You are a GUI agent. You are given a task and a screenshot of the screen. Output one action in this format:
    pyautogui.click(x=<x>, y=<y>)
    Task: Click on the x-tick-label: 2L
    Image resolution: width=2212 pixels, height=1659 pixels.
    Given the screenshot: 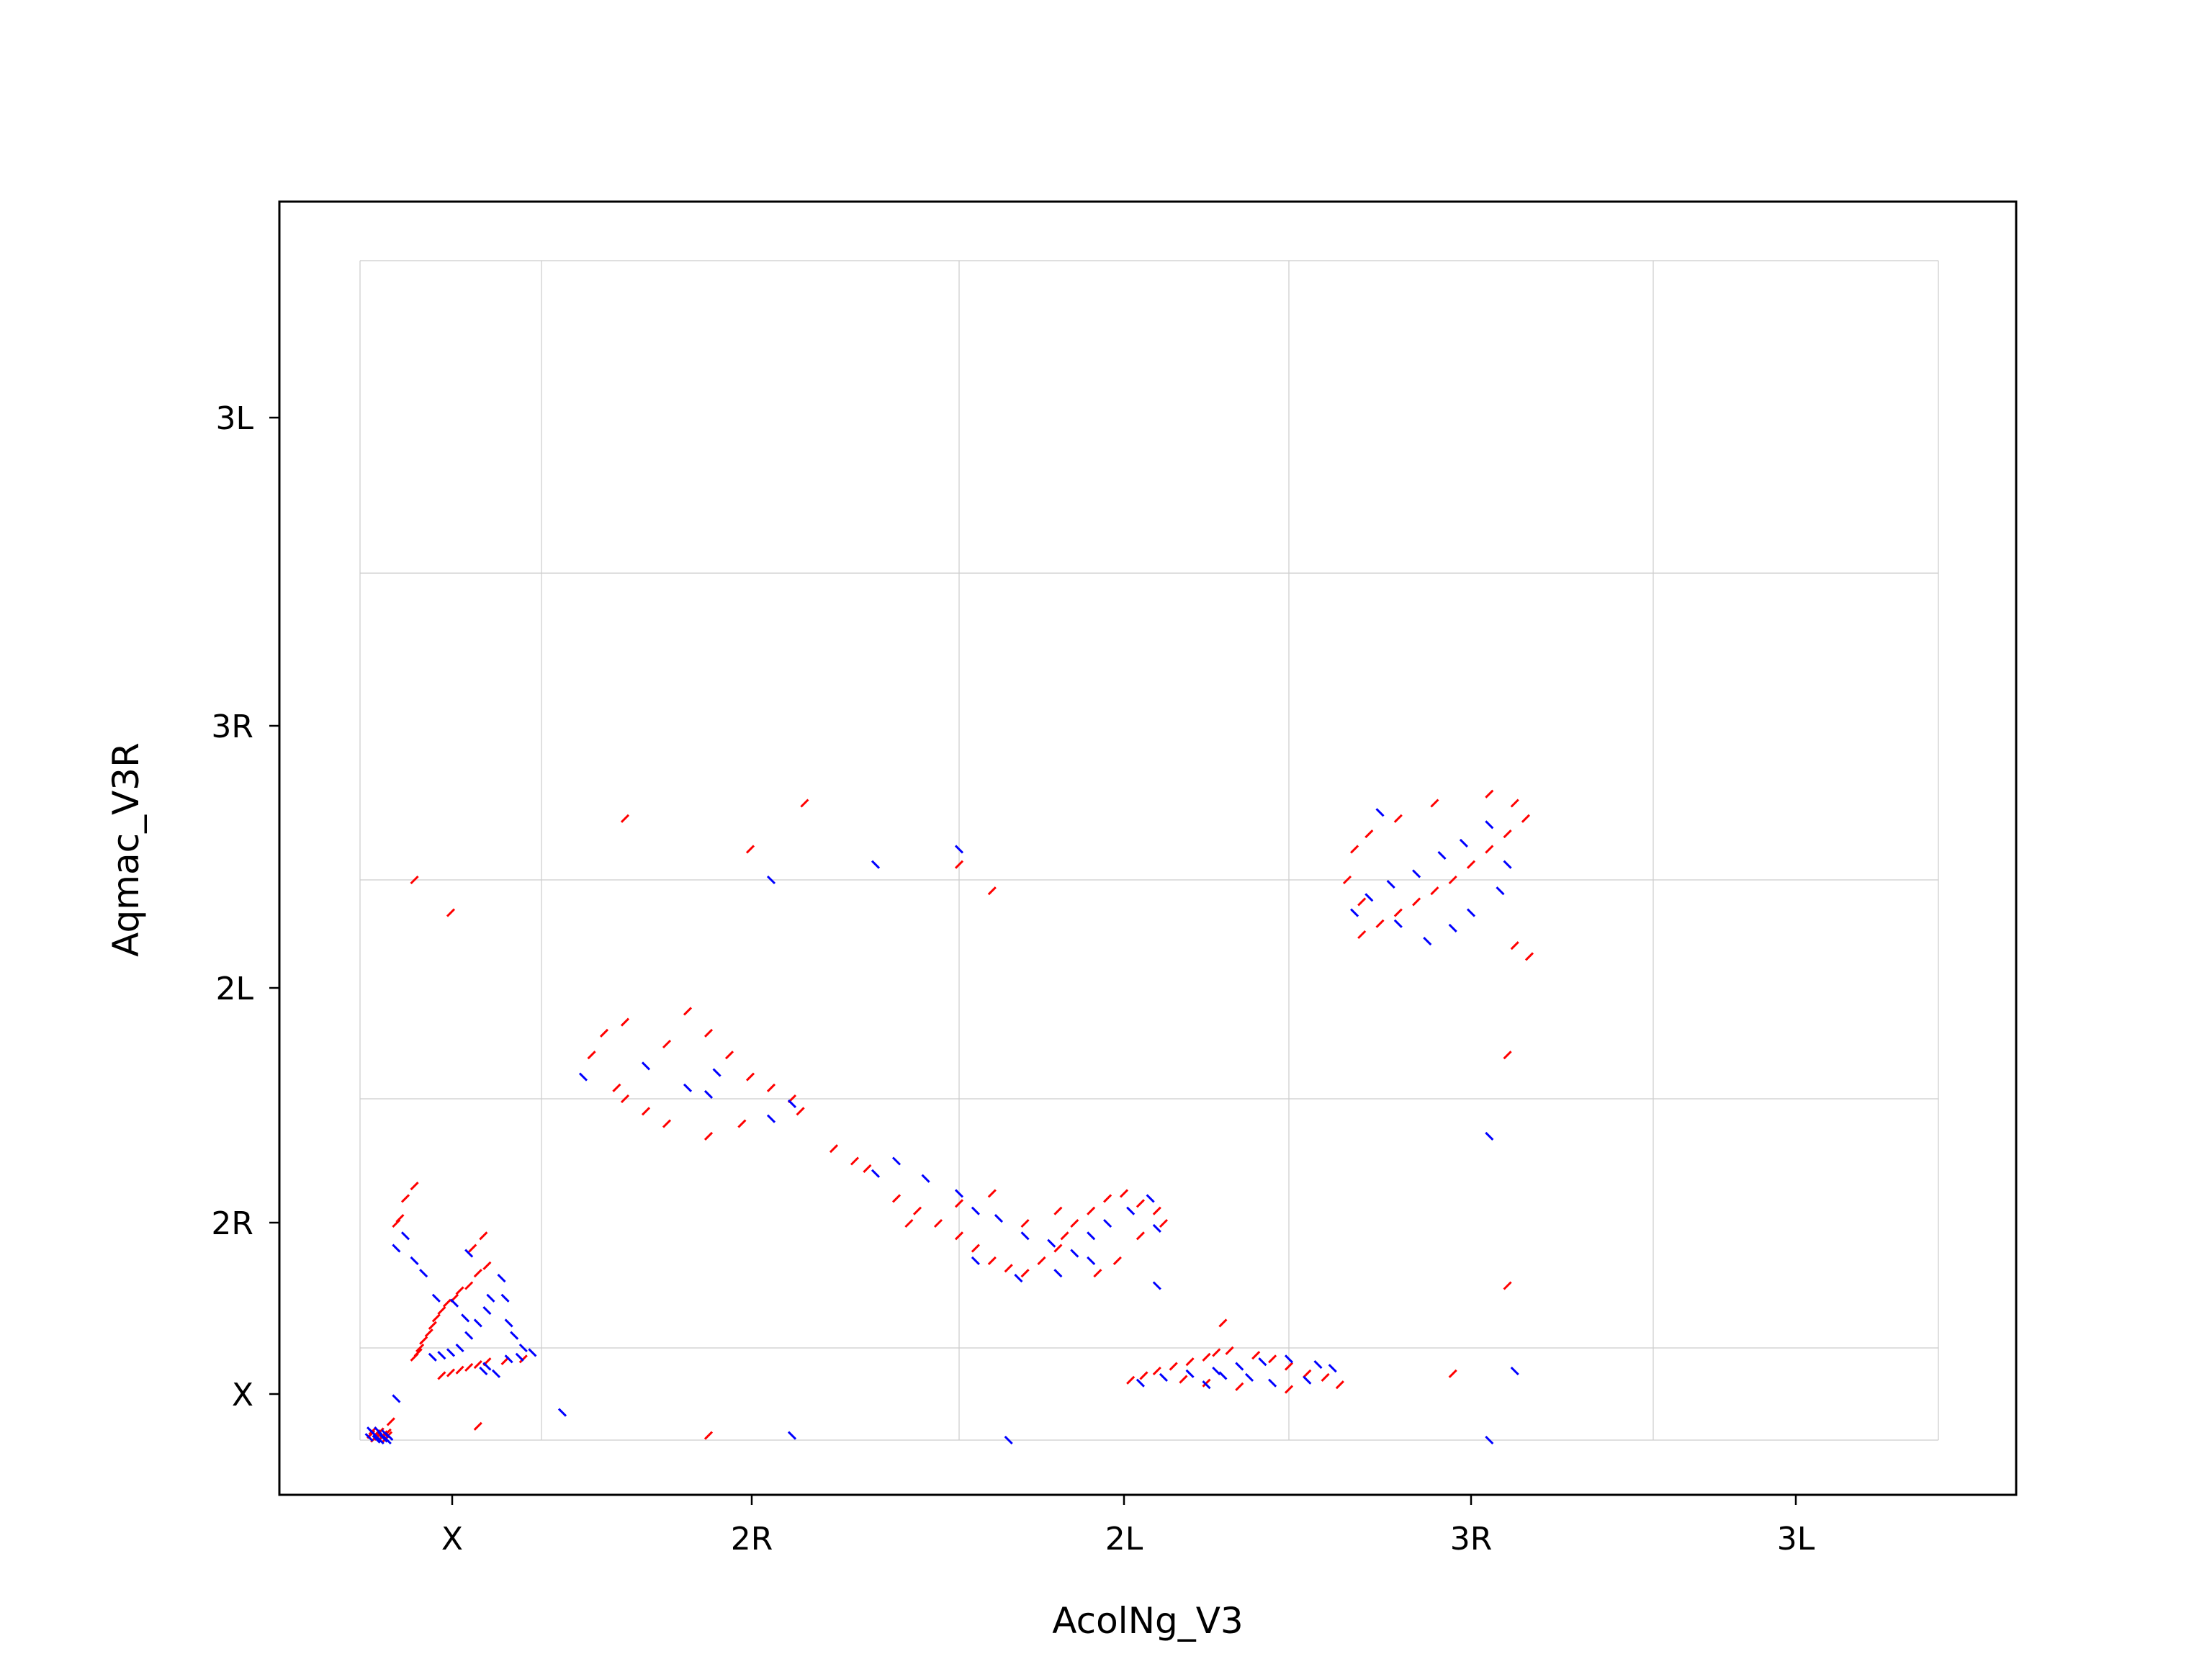 What is the action you would take?
    pyautogui.click(x=1124, y=1539)
    